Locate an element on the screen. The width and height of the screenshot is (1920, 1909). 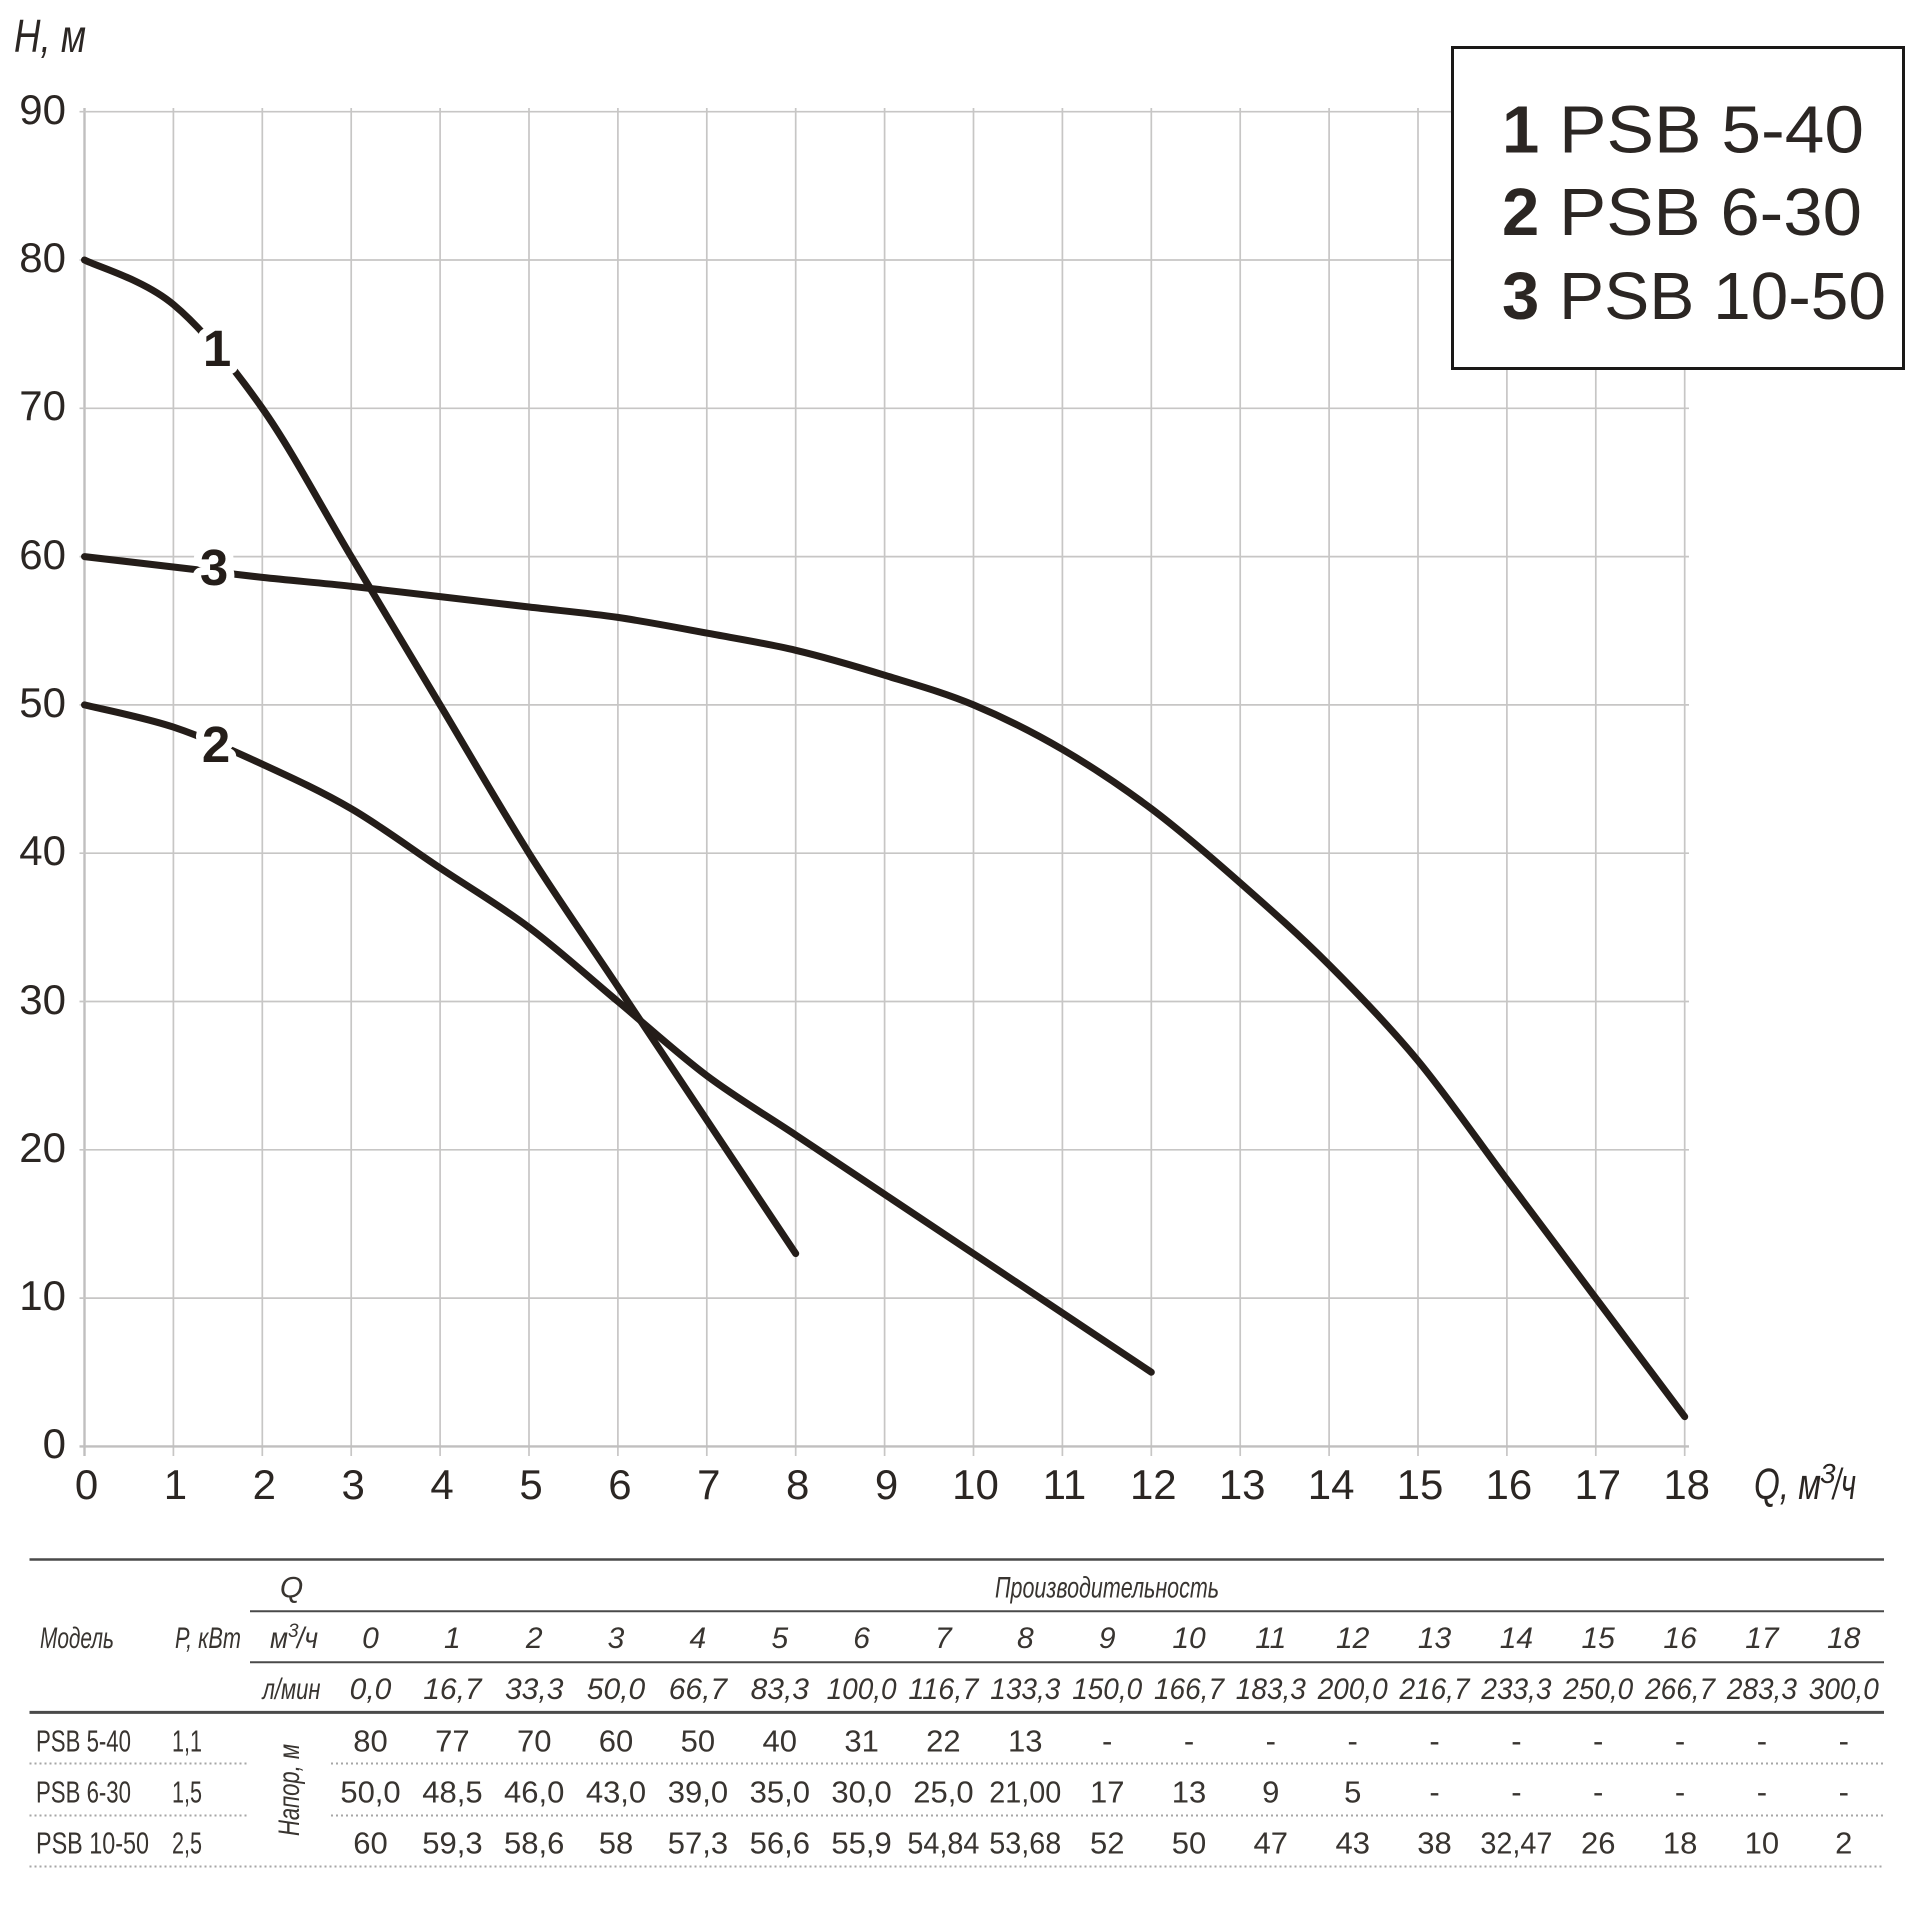
svg-text: 17 is located at coordinates (1107, 1792).